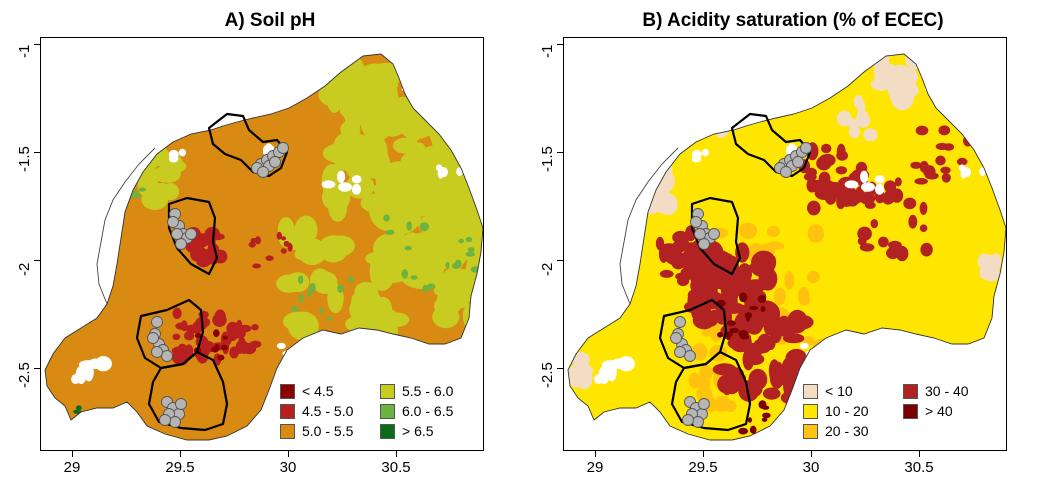 This screenshot has height=496, width=1046. What do you see at coordinates (24, 159) in the screenshot?
I see `y-tick-label: -1.5` at bounding box center [24, 159].